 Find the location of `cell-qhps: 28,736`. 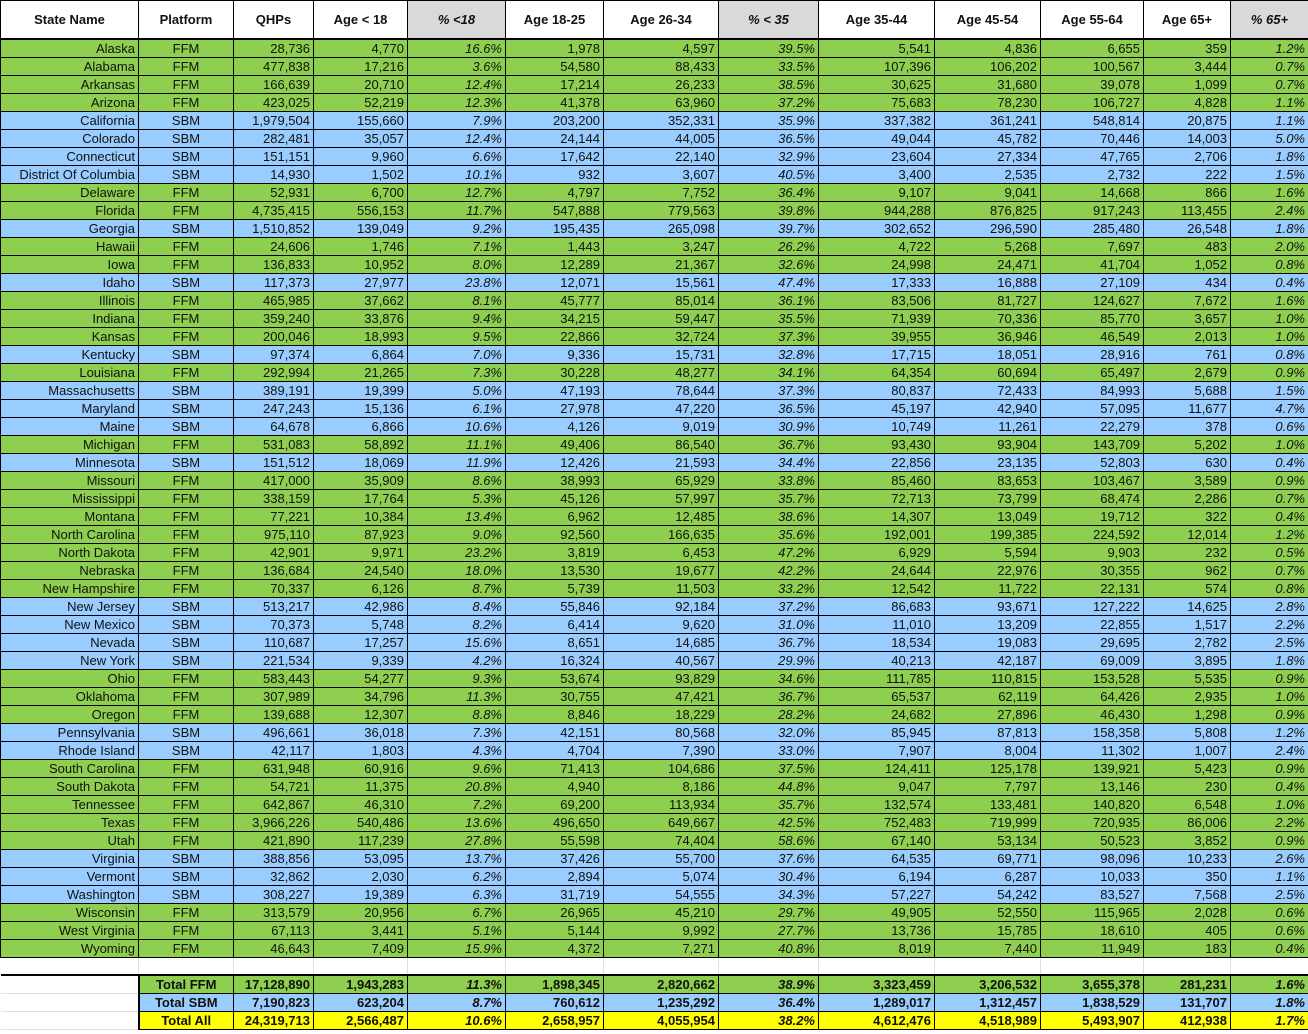

cell-qhps: 28,736 is located at coordinates (273, 48).